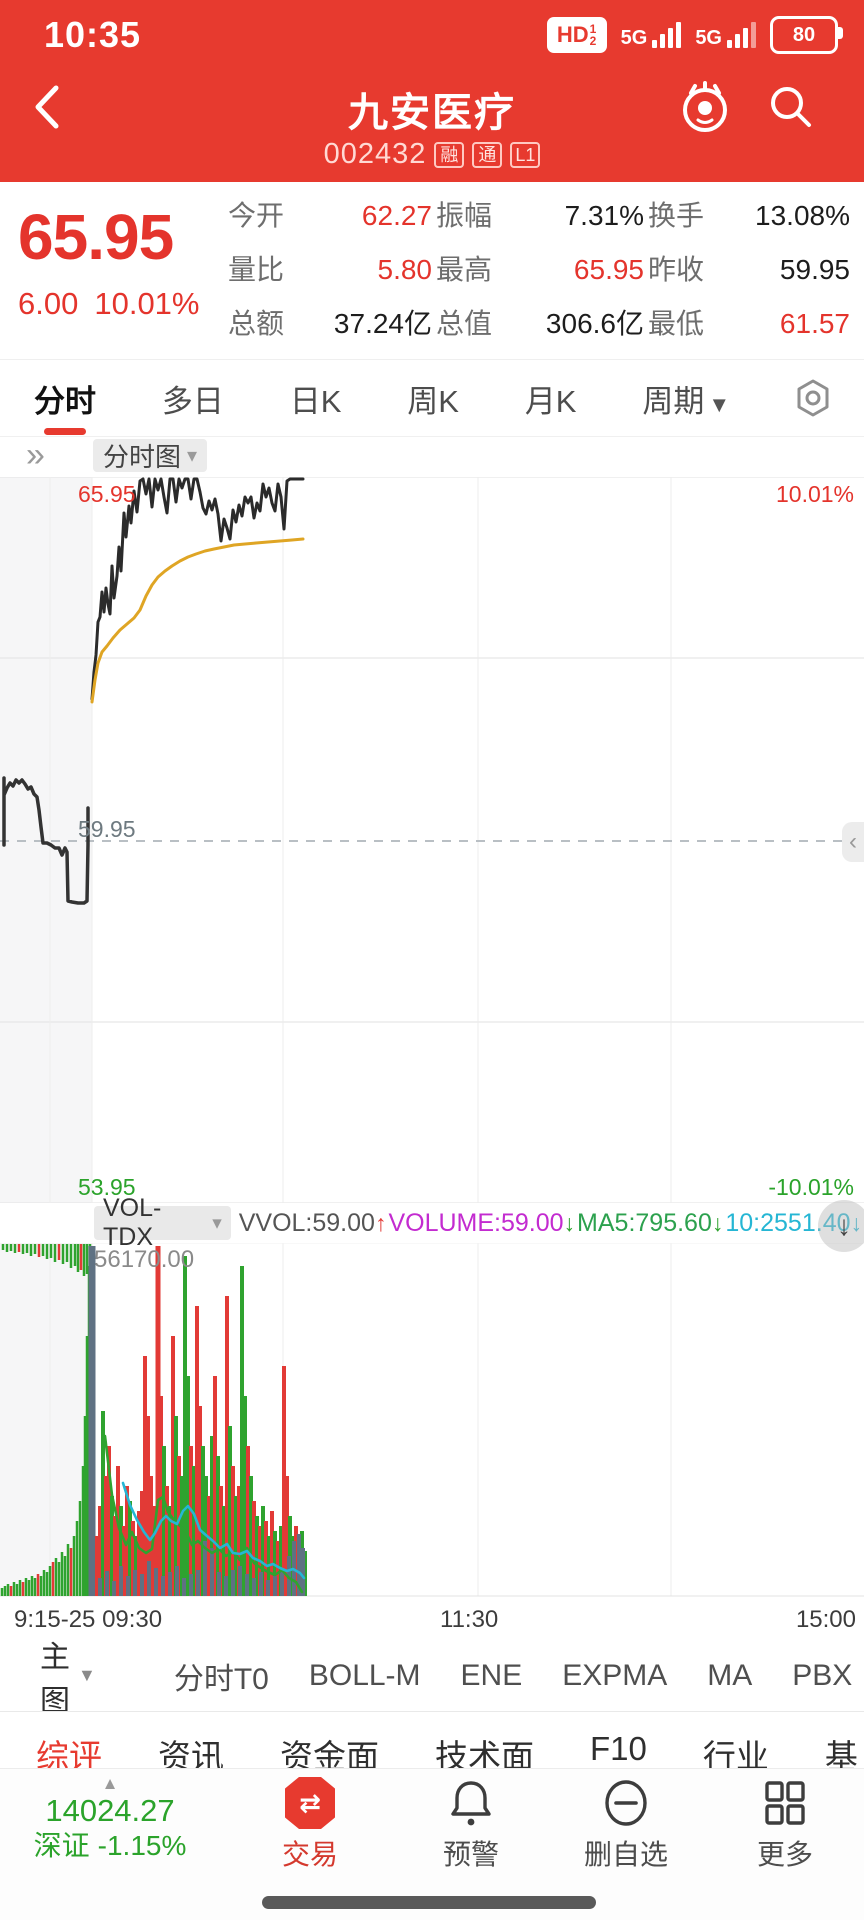  What do you see at coordinates (540, 215) in the screenshot?
I see `stat-amplitude: 振幅 7.31%` at bounding box center [540, 215].